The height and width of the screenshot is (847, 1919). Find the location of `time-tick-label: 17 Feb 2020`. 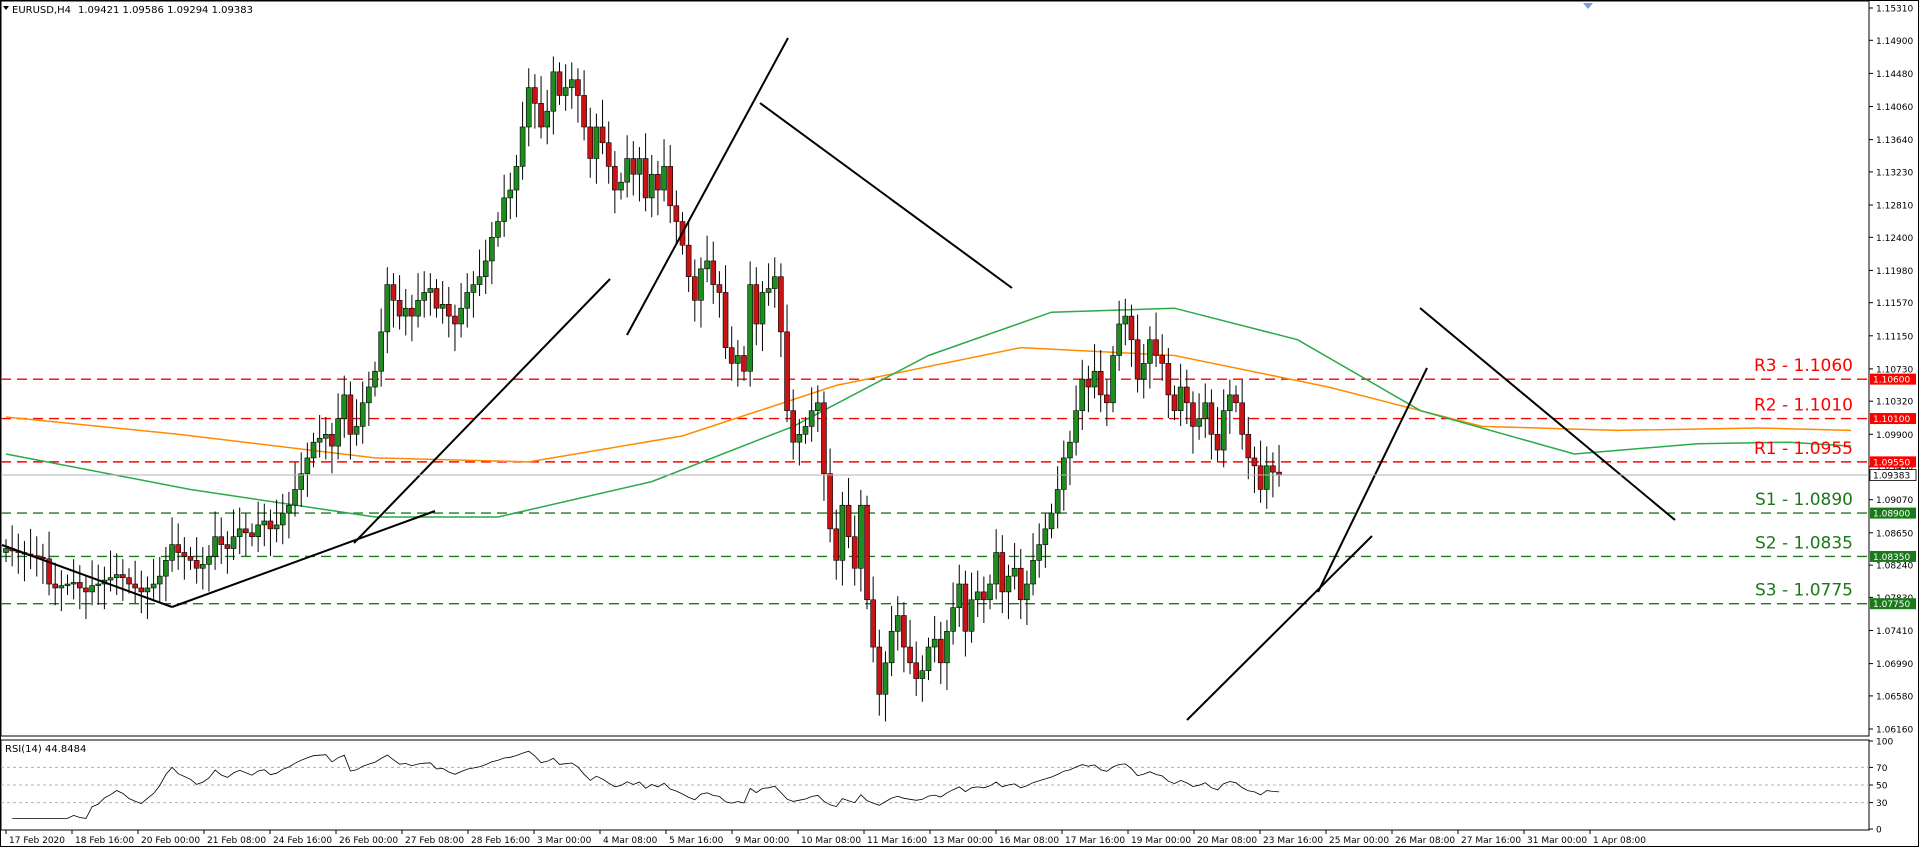

time-tick-label: 17 Feb 2020 is located at coordinates (37, 841).